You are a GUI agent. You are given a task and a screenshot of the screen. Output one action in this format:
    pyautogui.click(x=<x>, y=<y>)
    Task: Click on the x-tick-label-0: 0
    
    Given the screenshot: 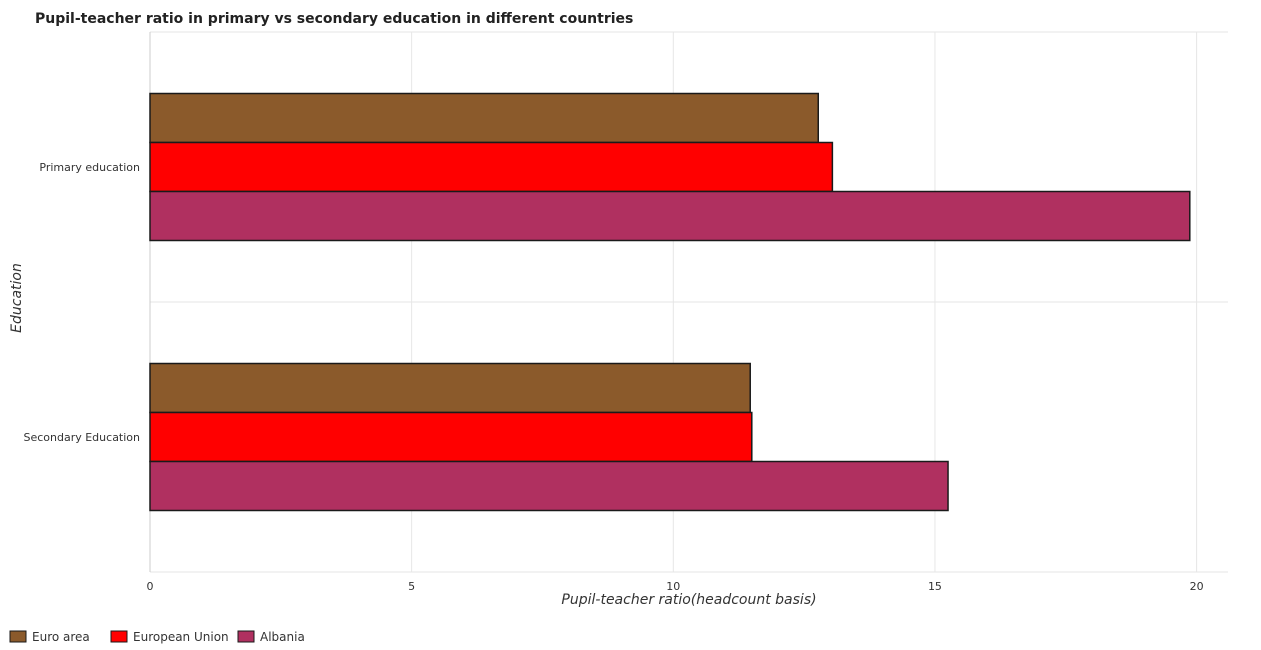 What is the action you would take?
    pyautogui.click(x=150, y=586)
    